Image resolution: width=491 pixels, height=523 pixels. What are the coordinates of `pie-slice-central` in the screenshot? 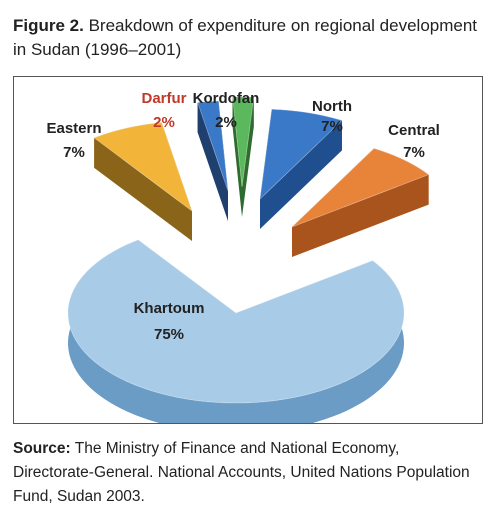 It's located at (360, 202).